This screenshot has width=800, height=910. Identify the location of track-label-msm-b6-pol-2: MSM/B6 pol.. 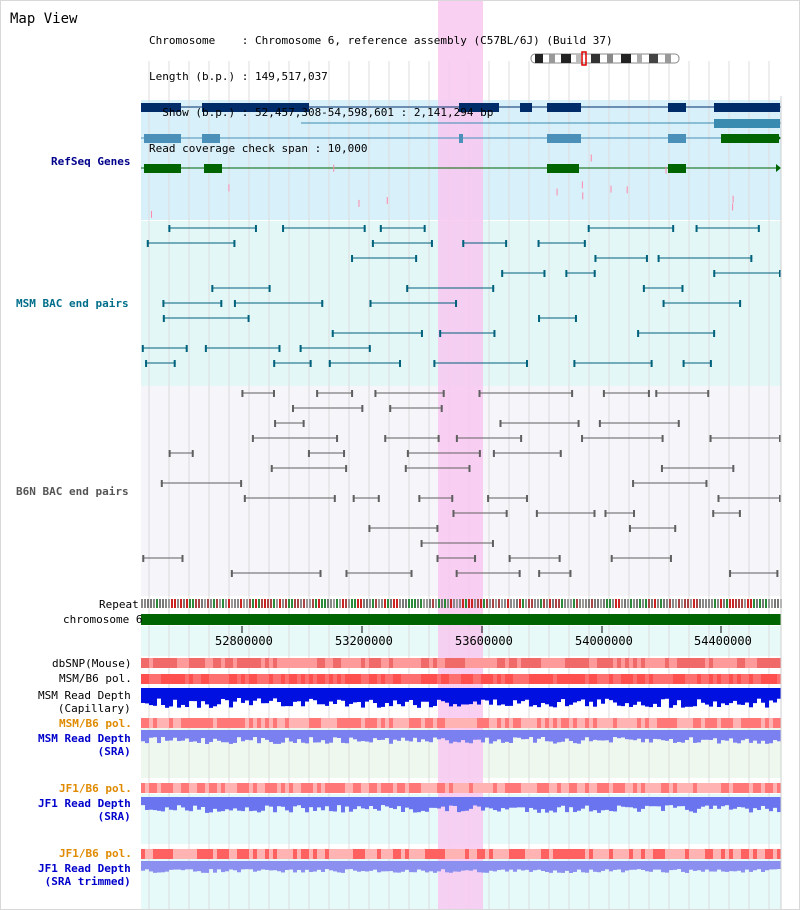
(95, 723).